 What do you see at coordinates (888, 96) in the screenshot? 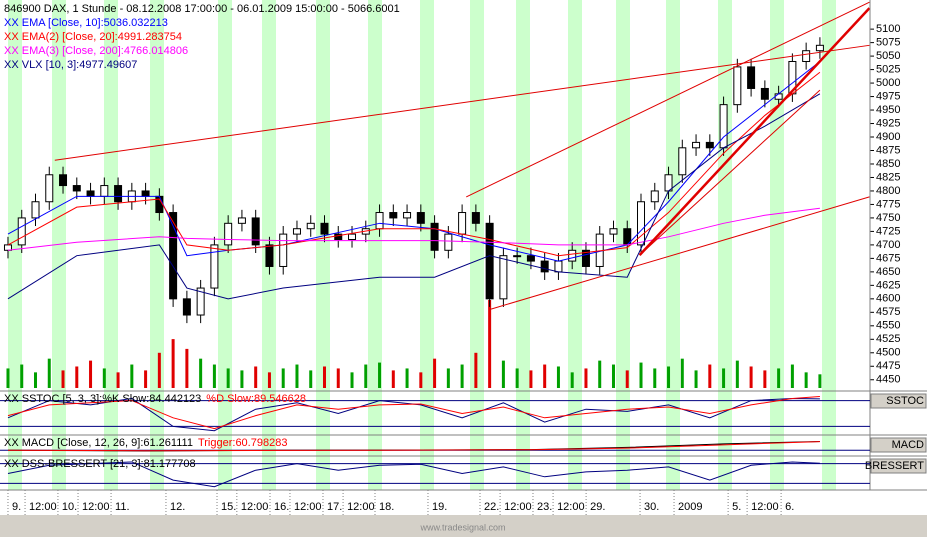
I see `y-tick-label: 4975` at bounding box center [888, 96].